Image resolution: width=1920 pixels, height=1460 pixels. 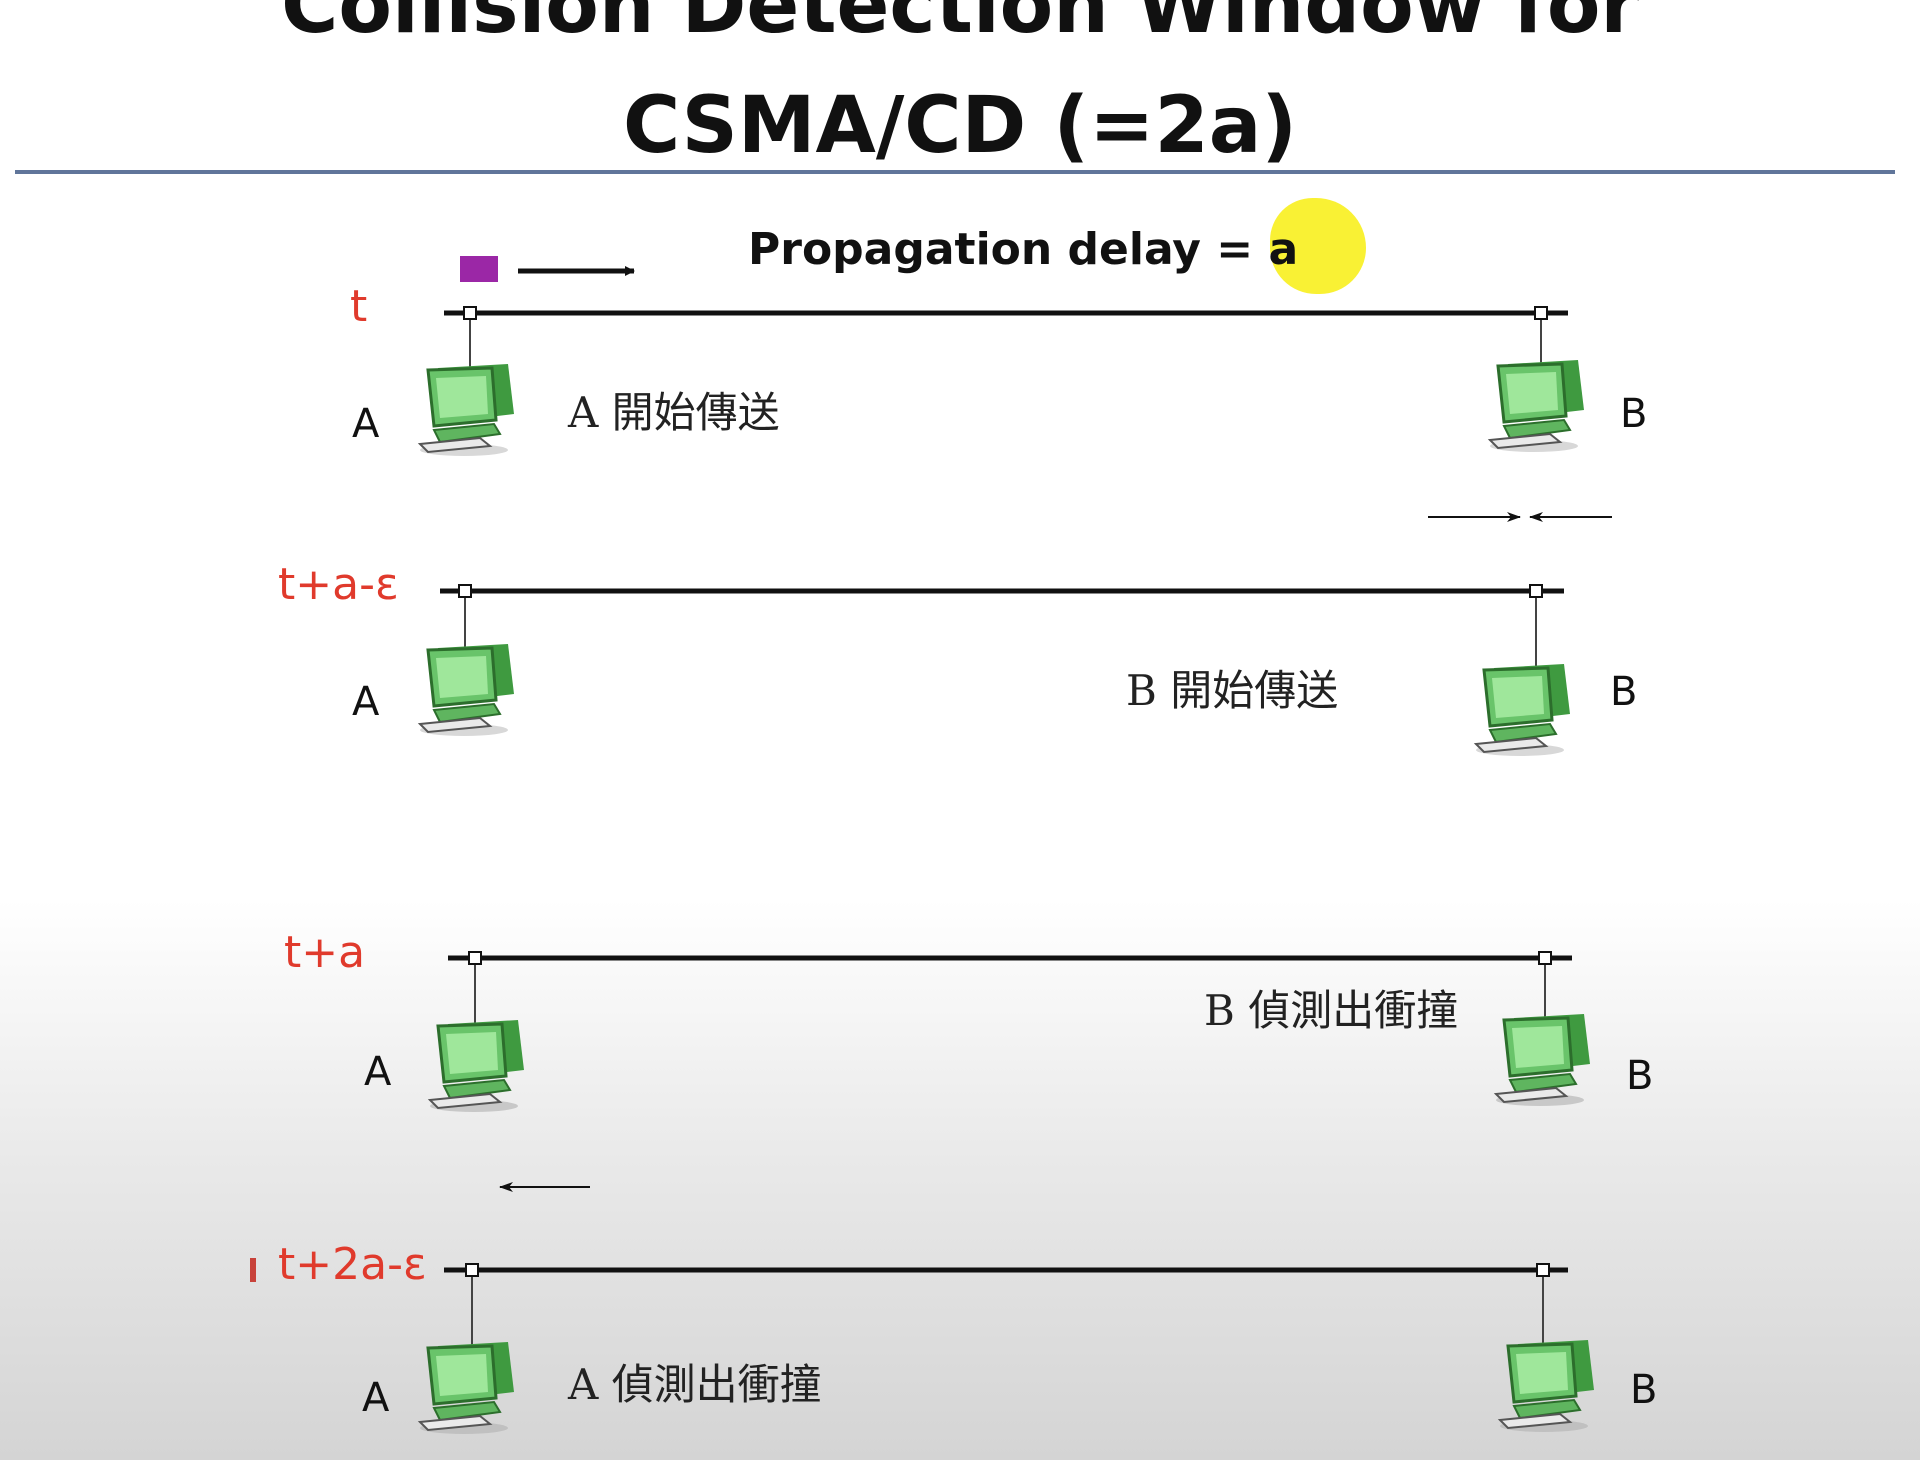 I want to click on title-line-1: Collision Detection Window for, so click(x=960, y=25).